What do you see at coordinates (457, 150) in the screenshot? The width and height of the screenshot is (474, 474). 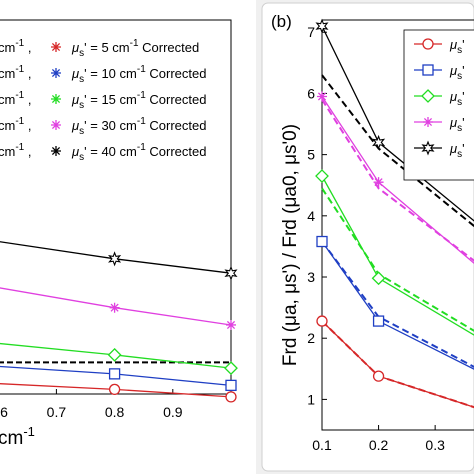 I see `right-legend-label-4: μs'` at bounding box center [457, 150].